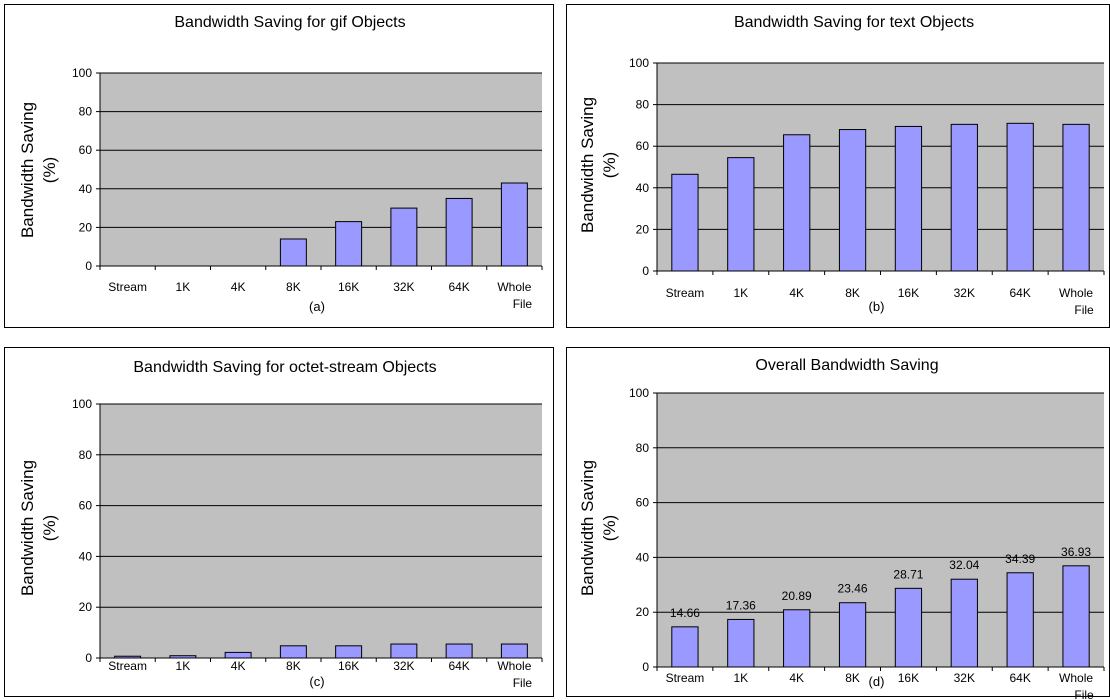 The width and height of the screenshot is (1110, 700). I want to click on chart-caption: (a), so click(317, 306).